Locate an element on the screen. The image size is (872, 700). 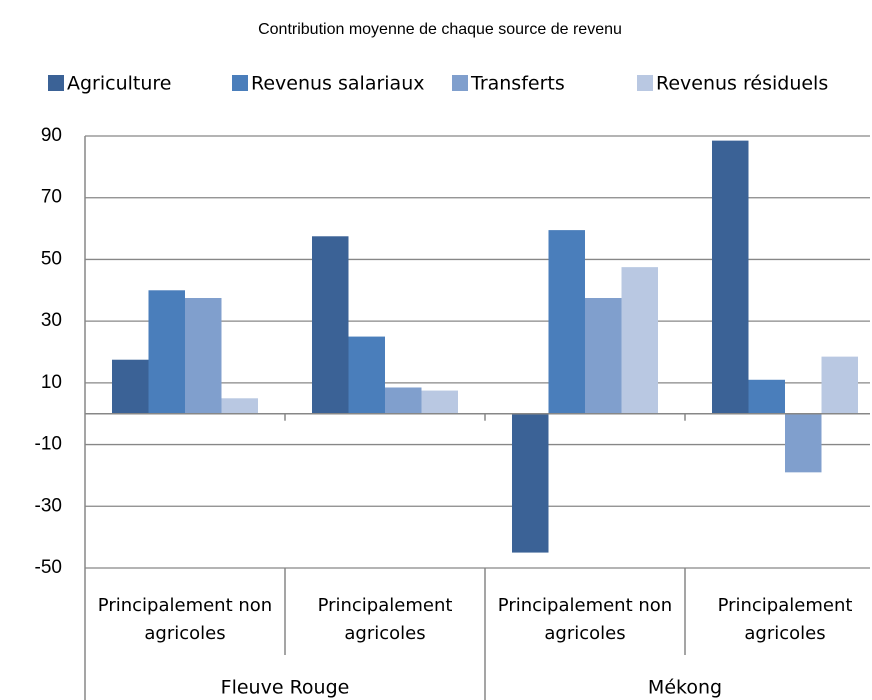
y-tick-label: -30 is located at coordinates (48, 505).